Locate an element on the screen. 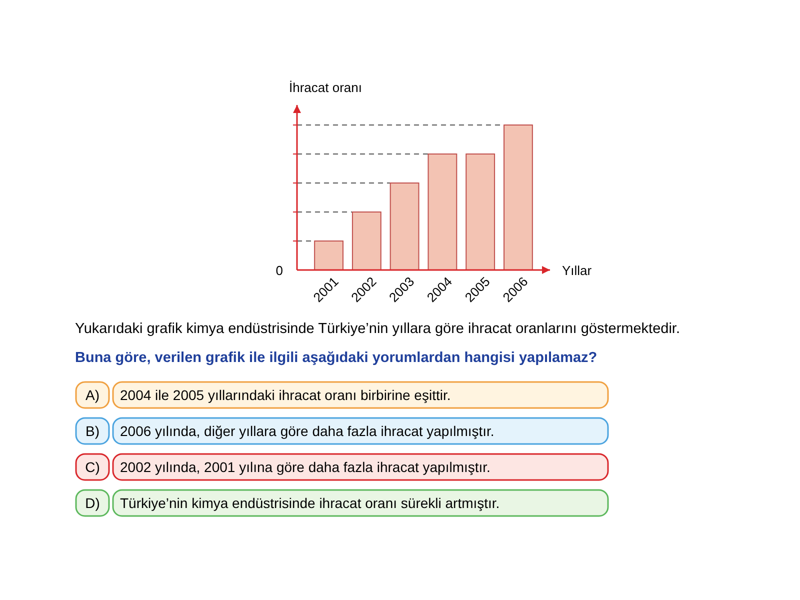 Image resolution: width=800 pixels, height=600 pixels. text: Yukarıdaki grafik kimya endüstrisinde Türkiye’nin yıllara göre ihracat oranlarını göstermektedir. is located at coordinates (377, 329).